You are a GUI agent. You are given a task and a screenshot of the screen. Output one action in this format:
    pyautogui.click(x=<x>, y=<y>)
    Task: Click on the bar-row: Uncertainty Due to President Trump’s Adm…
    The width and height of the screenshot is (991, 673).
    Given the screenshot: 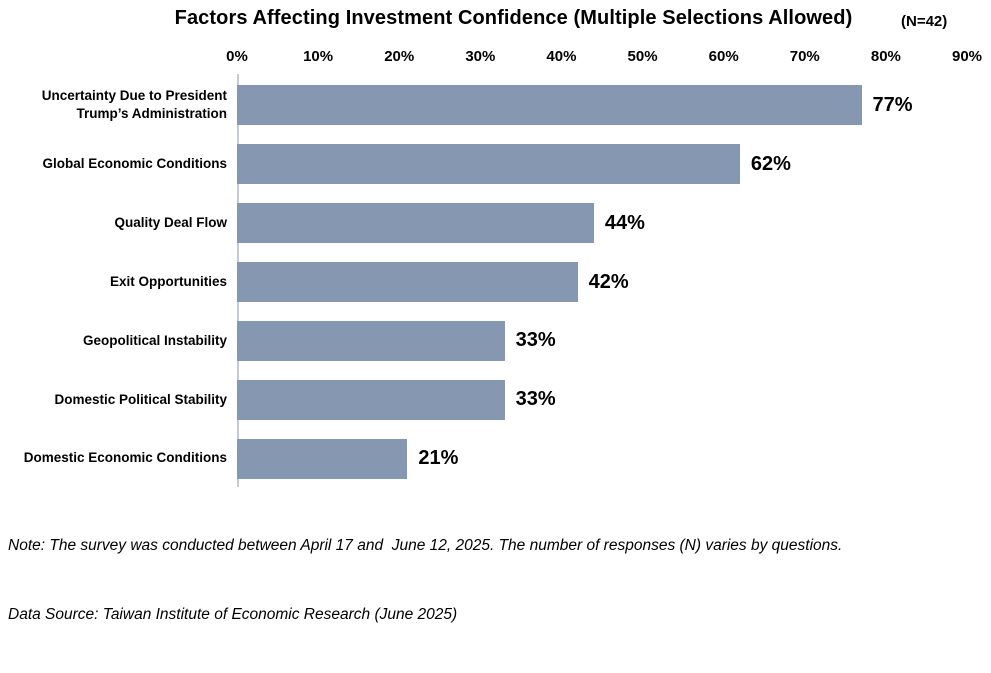 What is the action you would take?
    pyautogui.click(x=495, y=105)
    